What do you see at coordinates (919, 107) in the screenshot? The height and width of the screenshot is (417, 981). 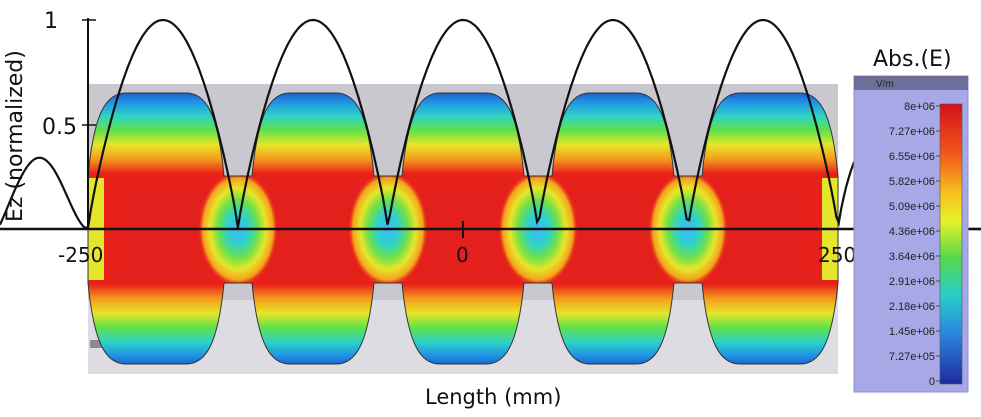 I see `colorbar-tick-label: 8e+06` at bounding box center [919, 107].